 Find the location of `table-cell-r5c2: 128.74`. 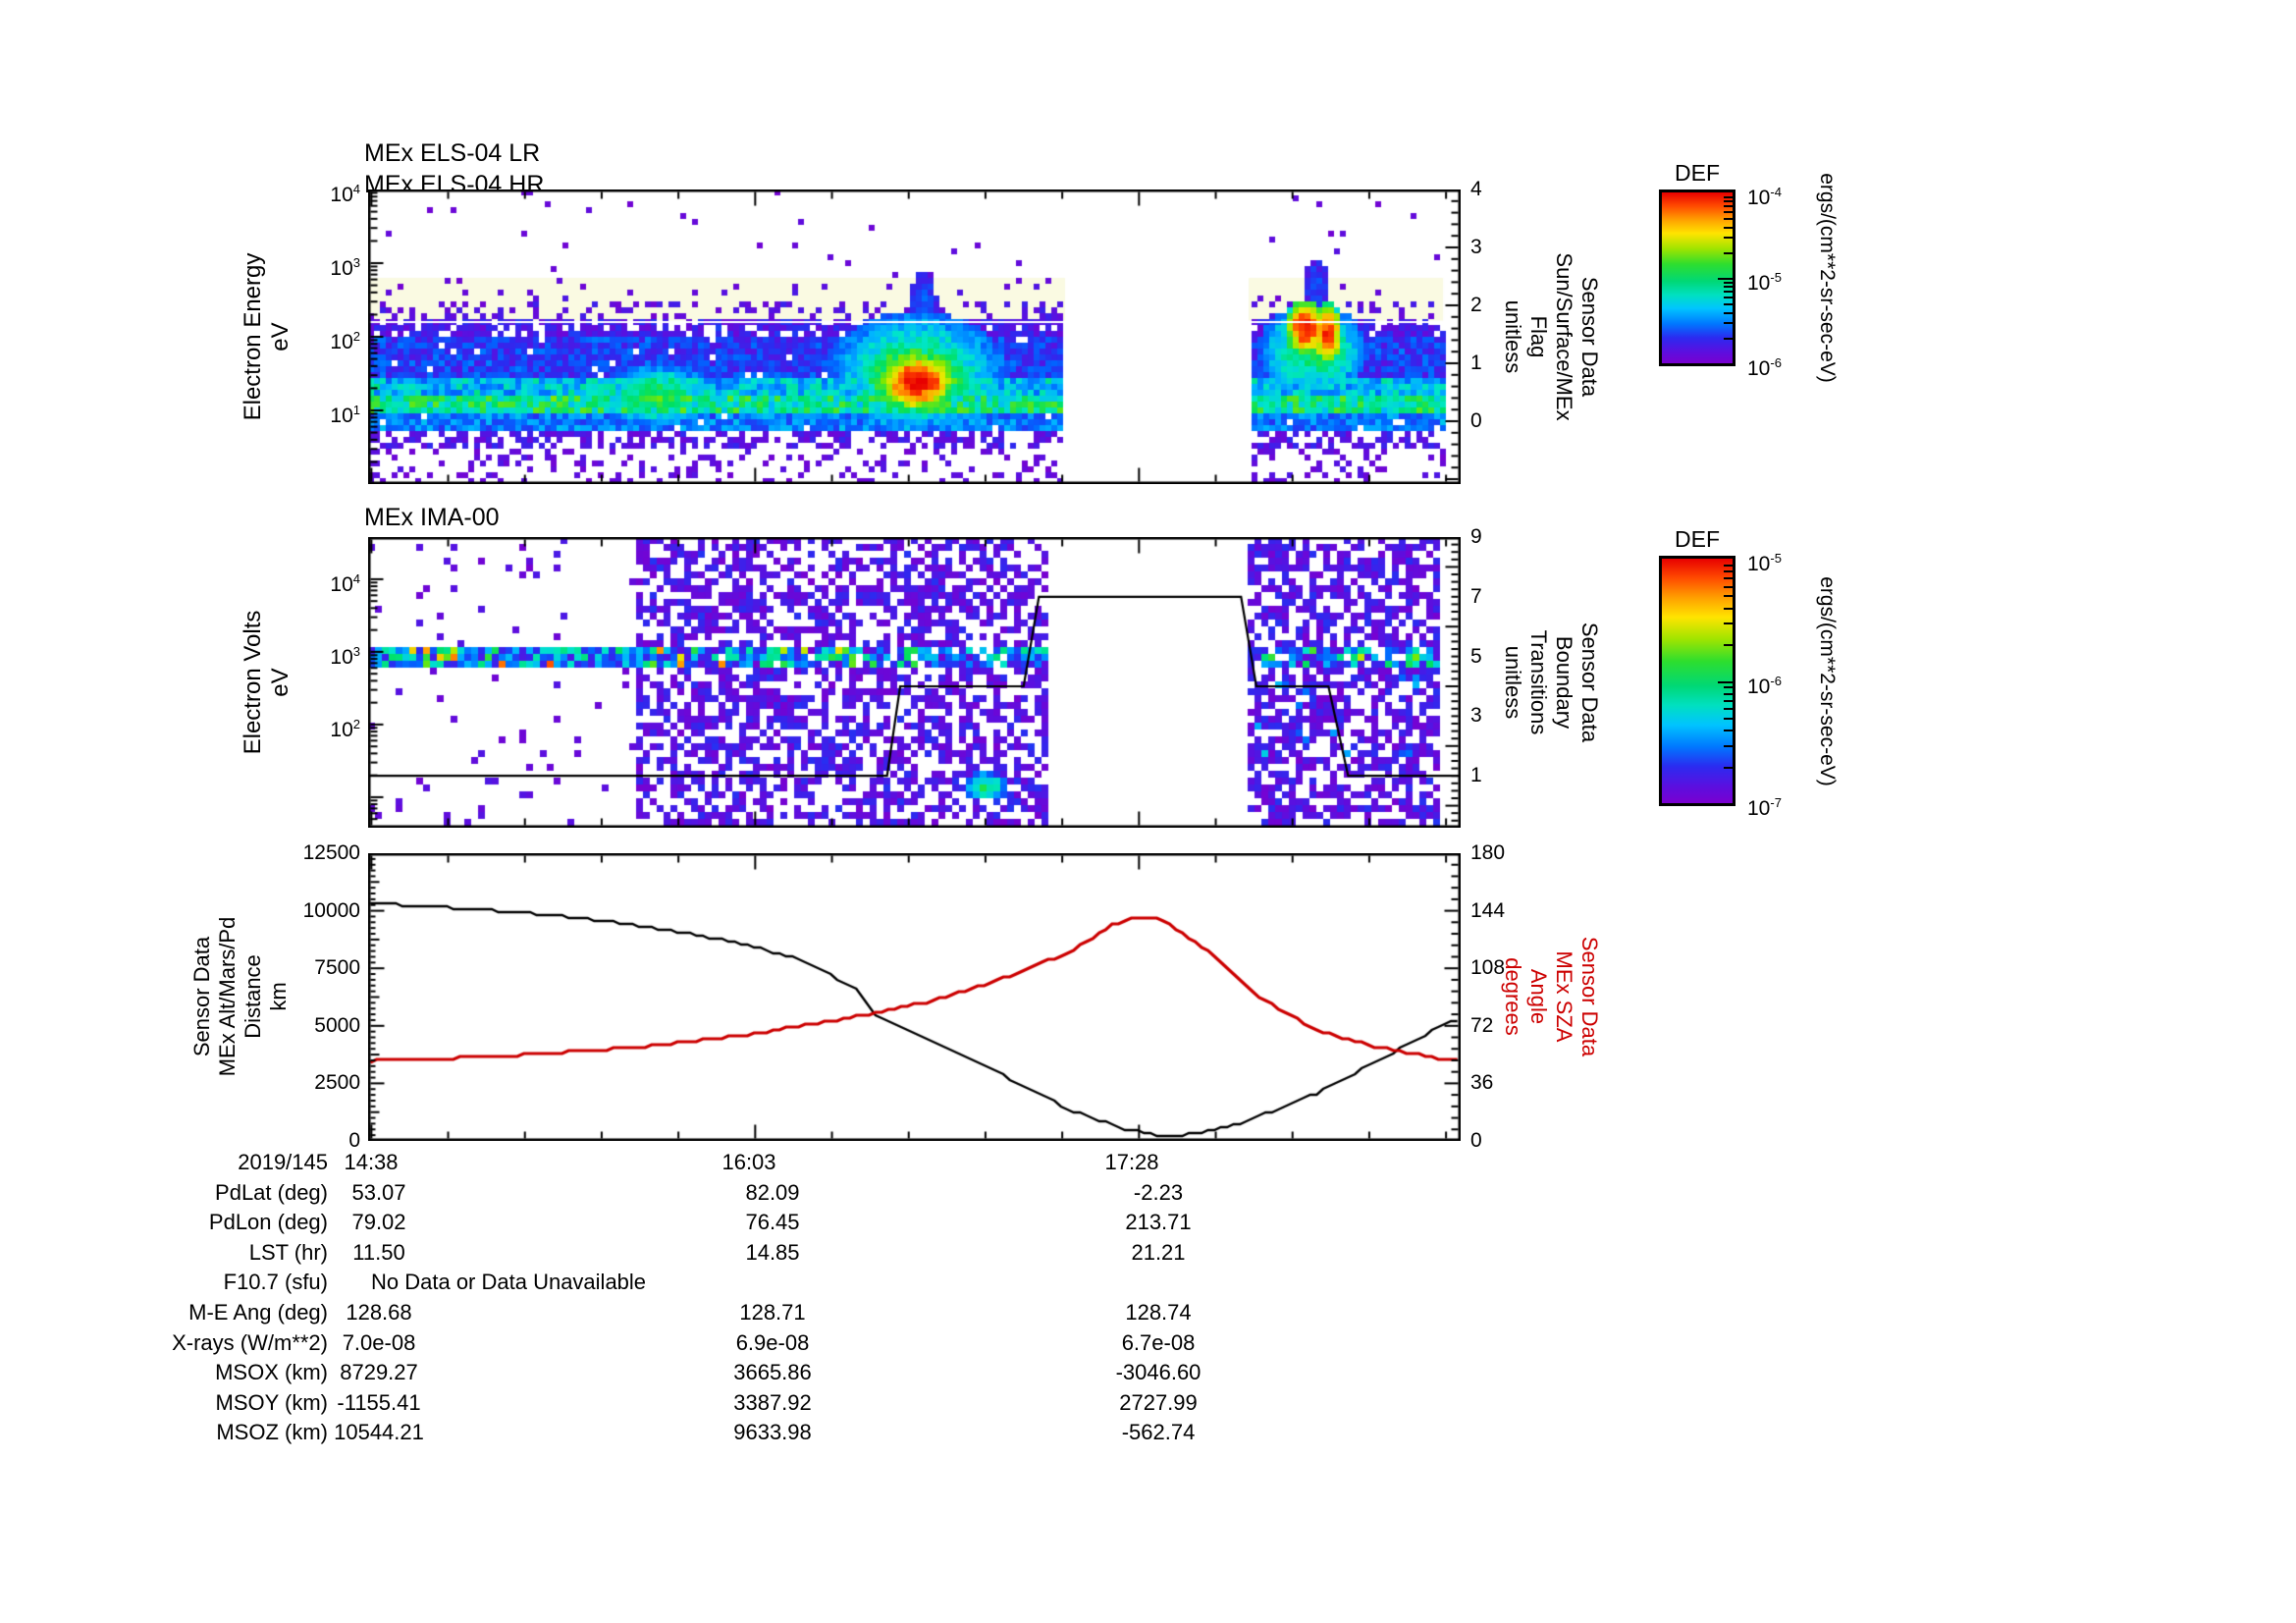

table-cell-r5c2: 128.74 is located at coordinates (1158, 1312).